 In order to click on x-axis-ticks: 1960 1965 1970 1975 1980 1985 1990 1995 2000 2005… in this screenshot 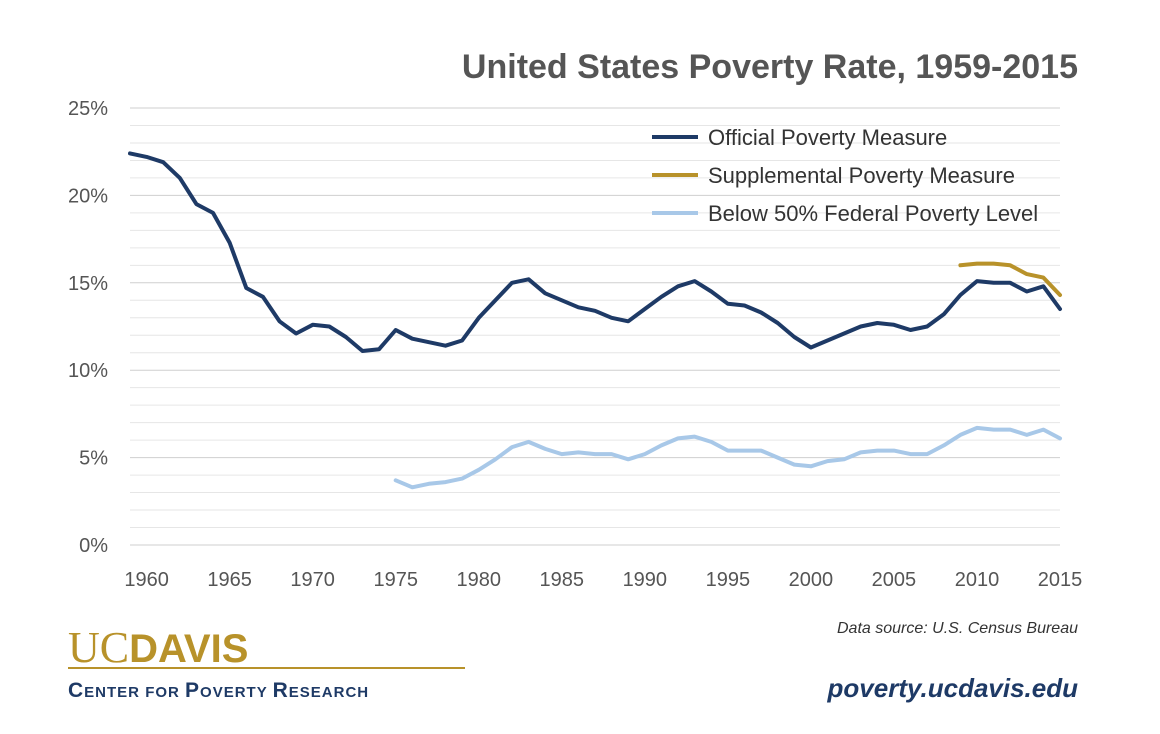, I will do `click(603, 580)`.